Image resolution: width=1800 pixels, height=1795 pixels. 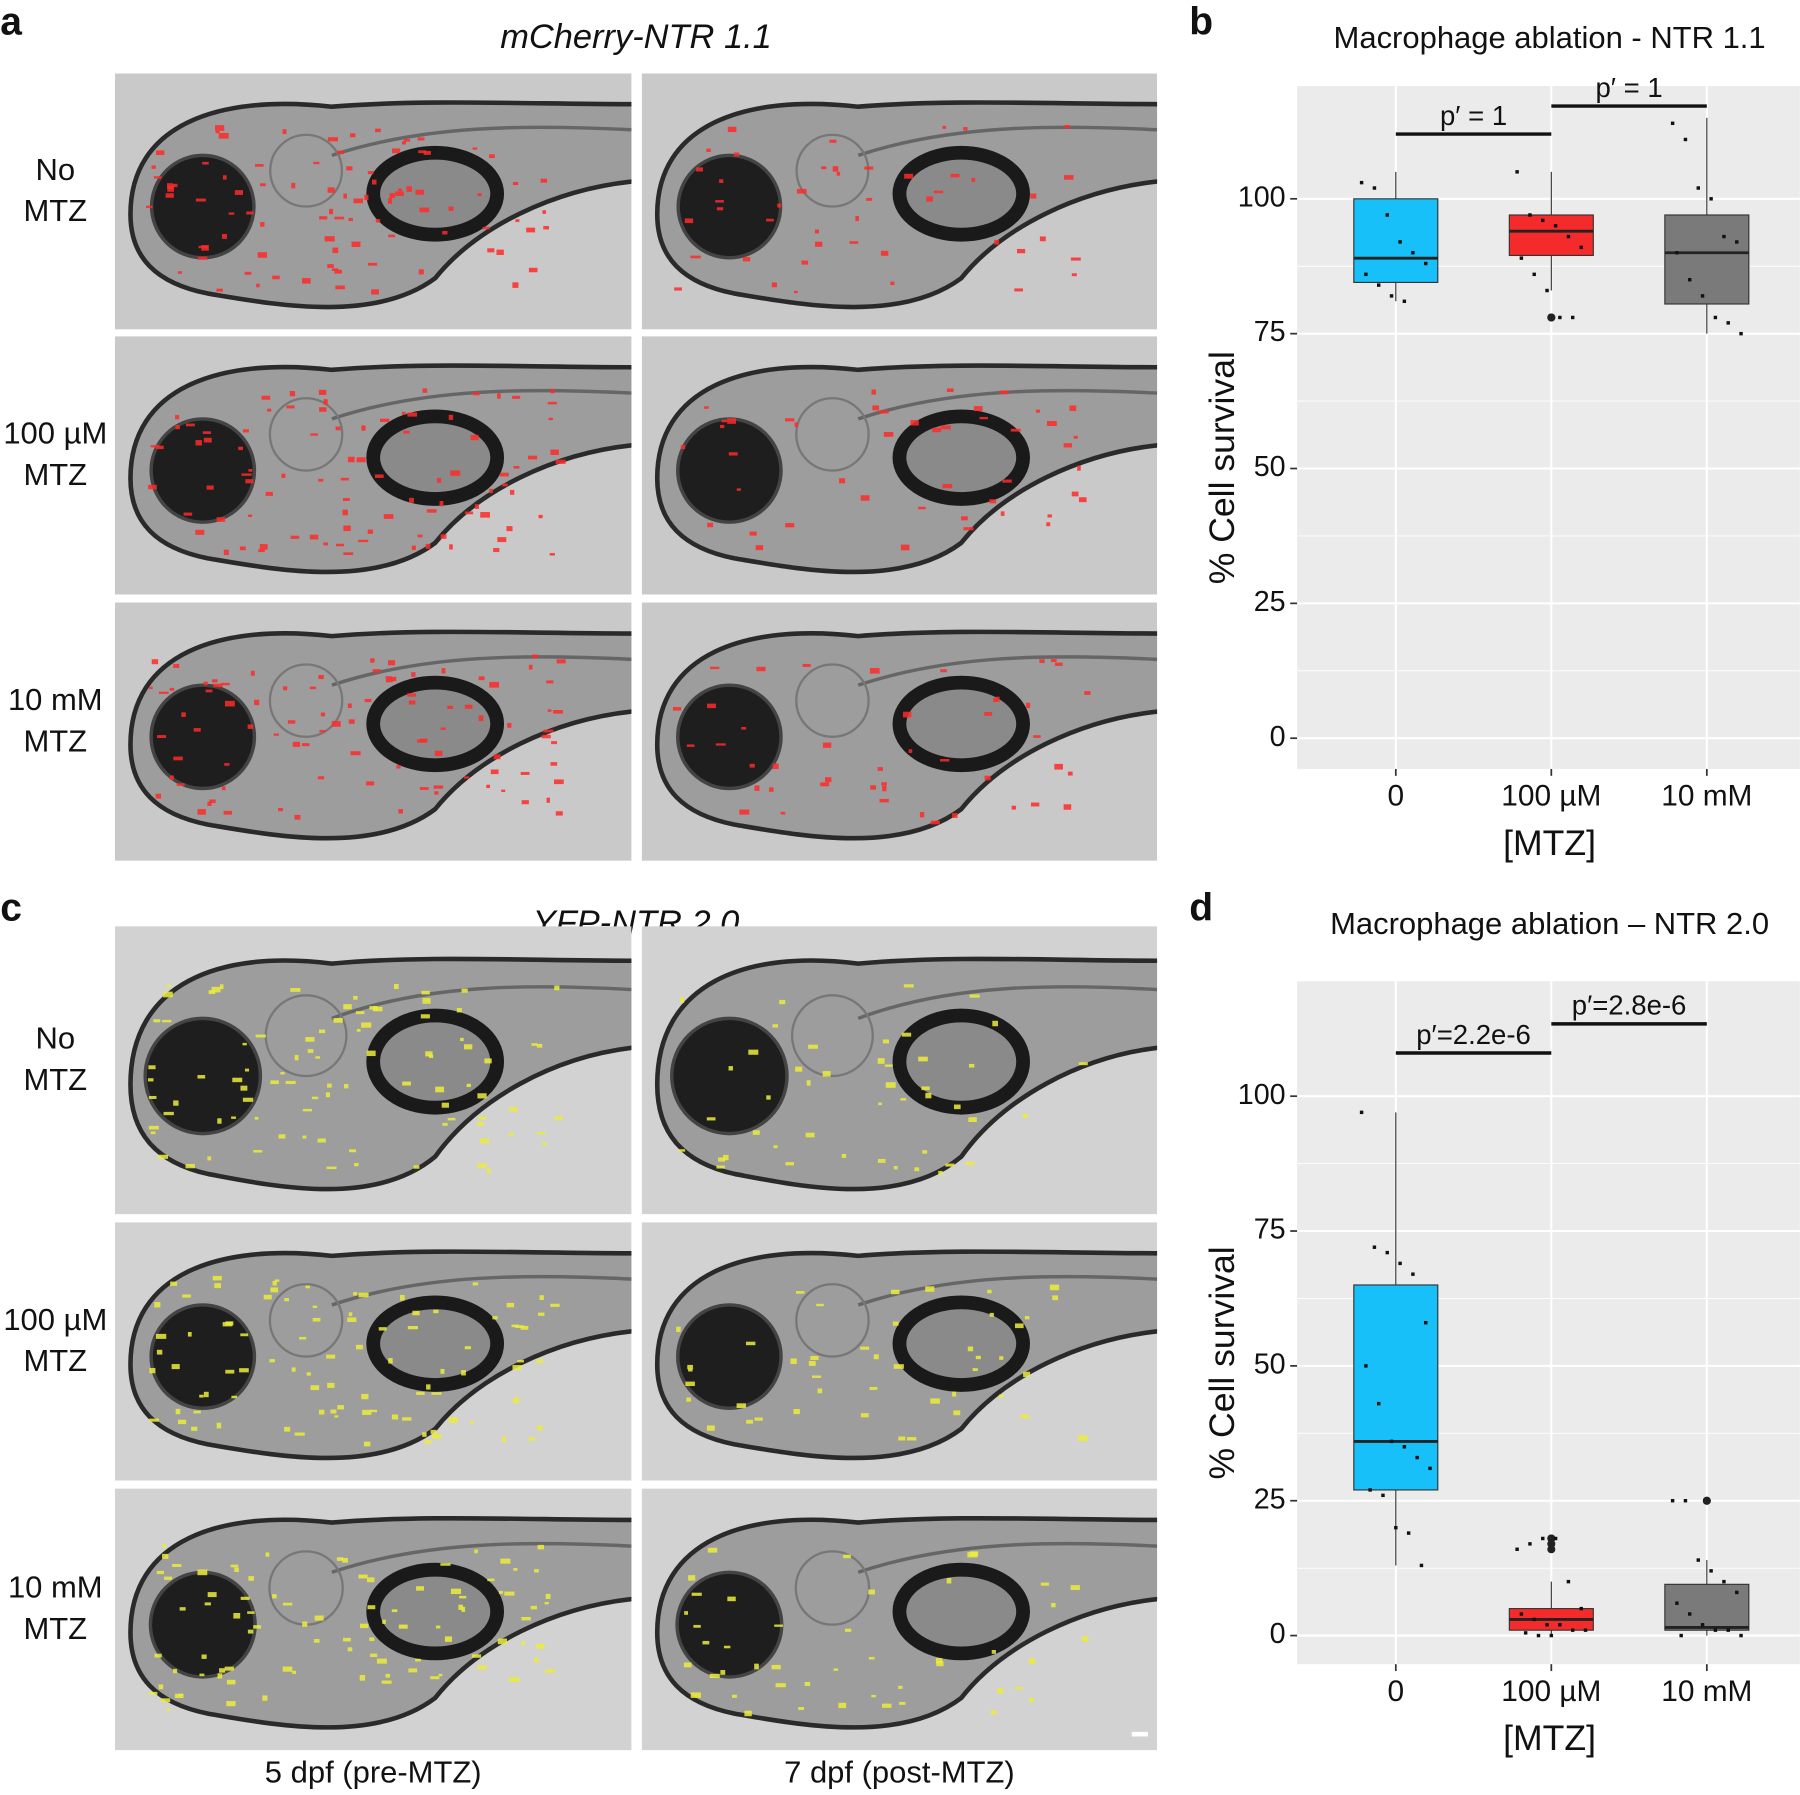 What do you see at coordinates (1007, 1002) in the screenshot?
I see `notochord` at bounding box center [1007, 1002].